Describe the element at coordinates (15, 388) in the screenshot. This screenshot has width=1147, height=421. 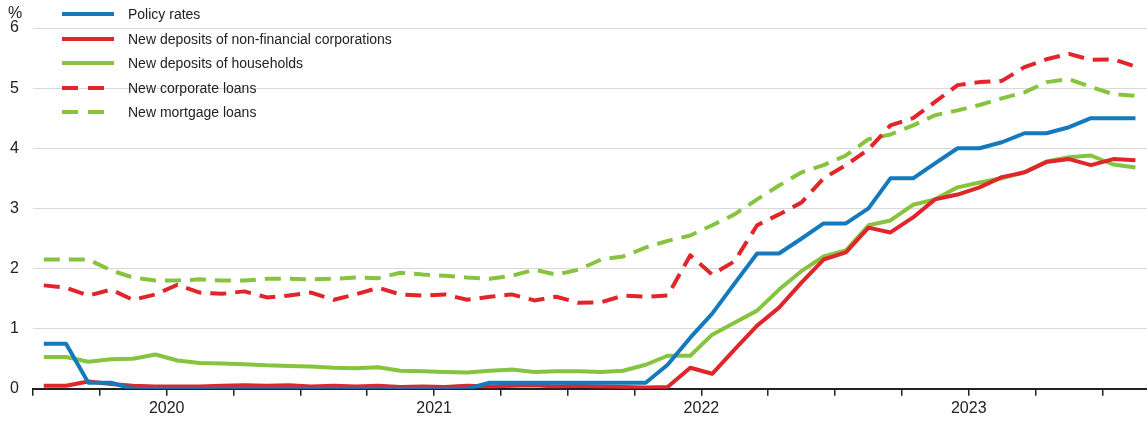
I see `y-tick-label: 0` at that location.